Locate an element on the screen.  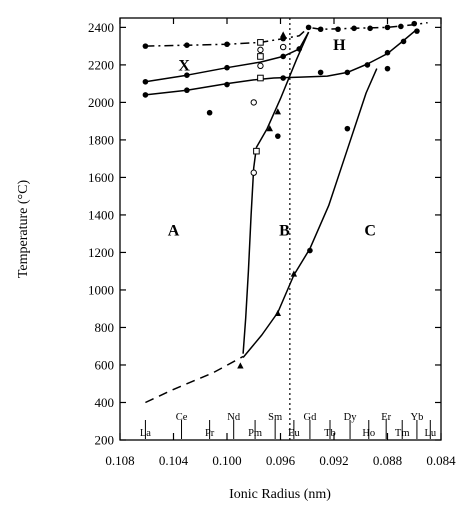
x-tick-label: 0.096 is located at coordinates (281, 460).